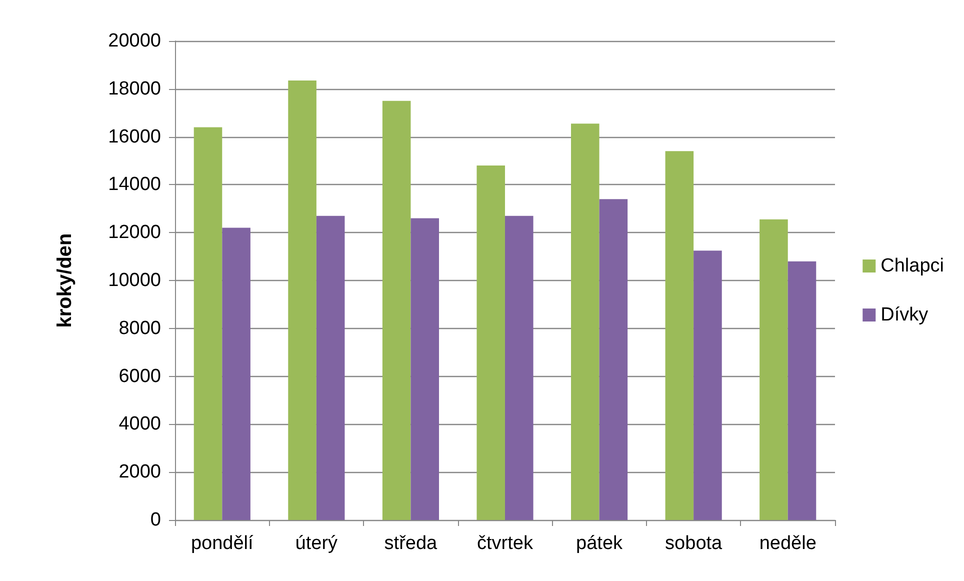 The height and width of the screenshot is (581, 964). What do you see at coordinates (600, 543) in the screenshot?
I see `x-tick-label: pátek` at bounding box center [600, 543].